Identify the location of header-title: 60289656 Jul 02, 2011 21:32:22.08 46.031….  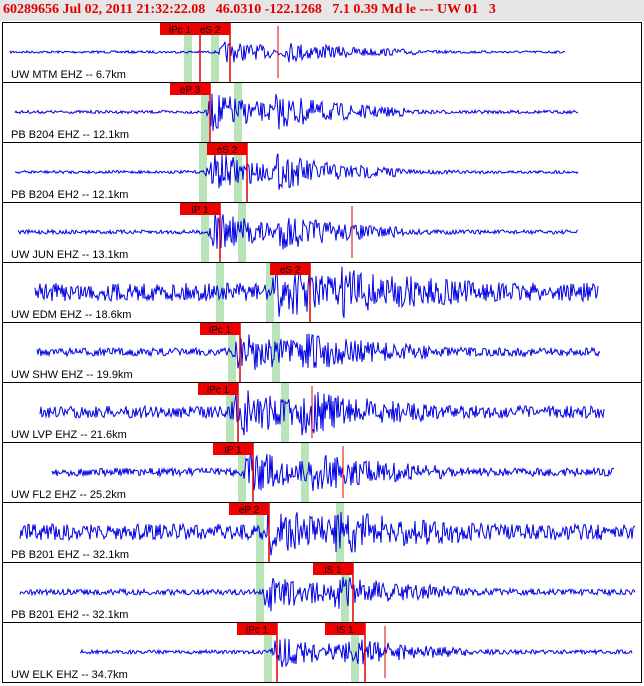
(249, 9).